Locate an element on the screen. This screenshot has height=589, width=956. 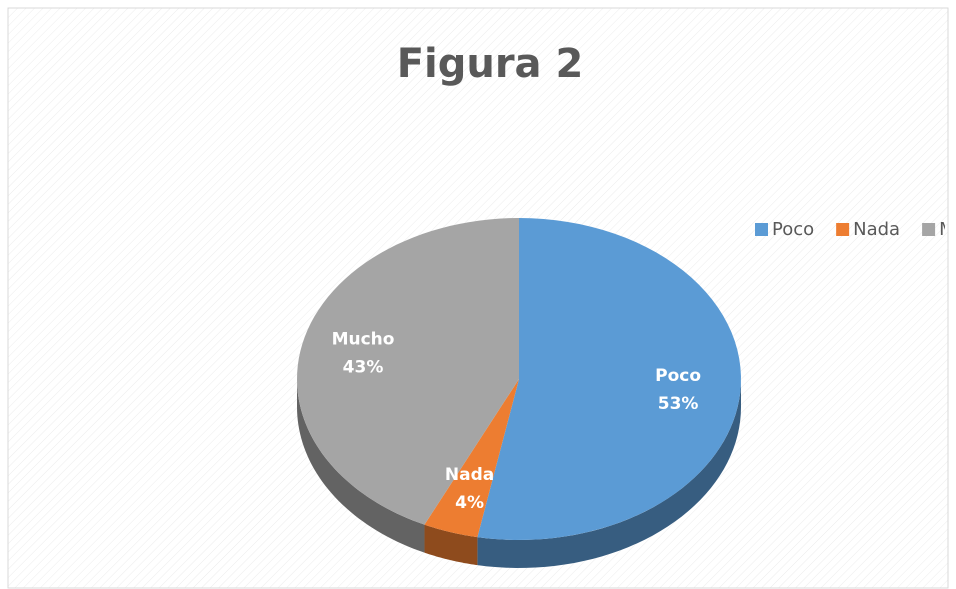
data-label-name: Mucho is located at coordinates (363, 340).